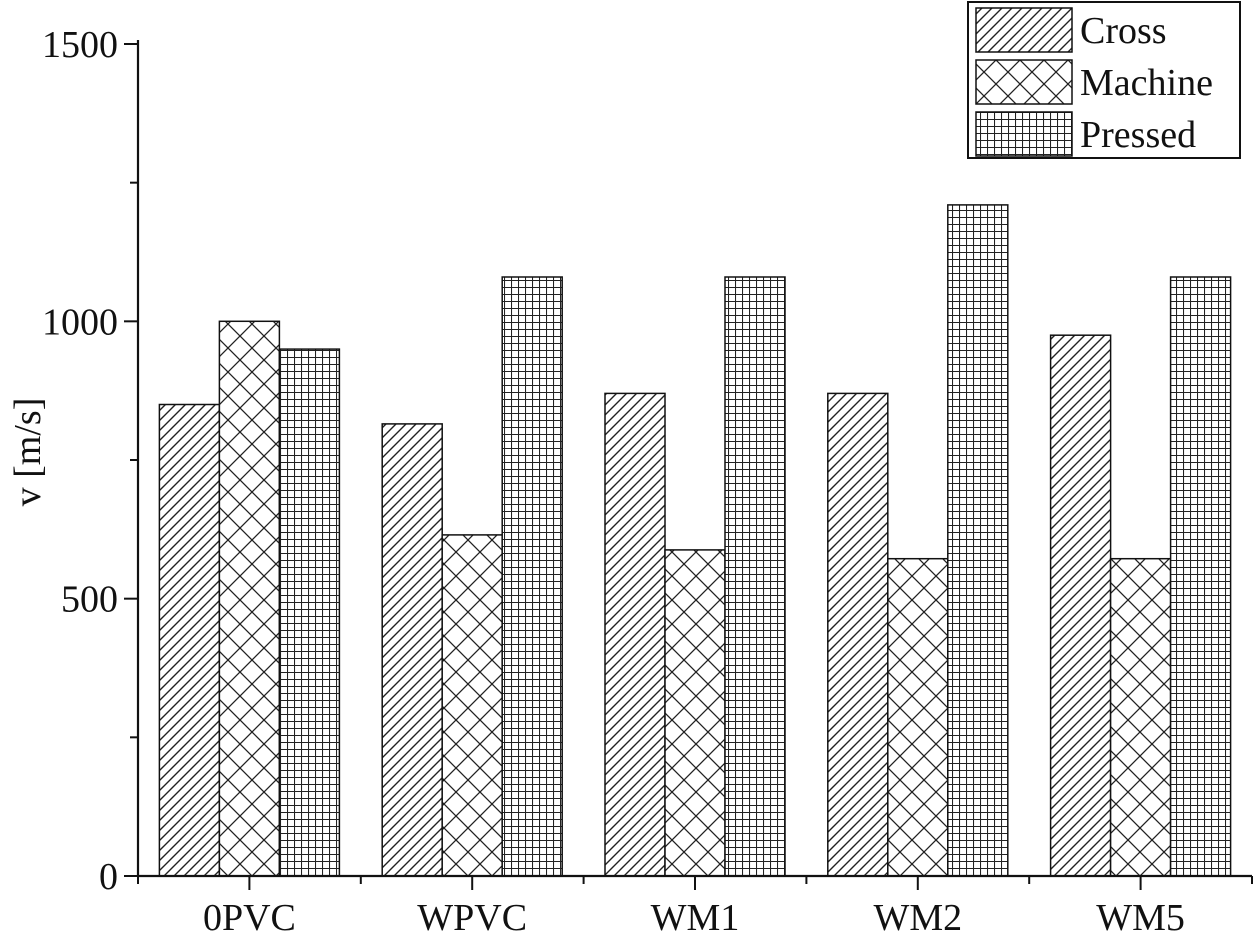  Describe the element at coordinates (249, 598) in the screenshot. I see `bar-machine-0pvc` at that location.